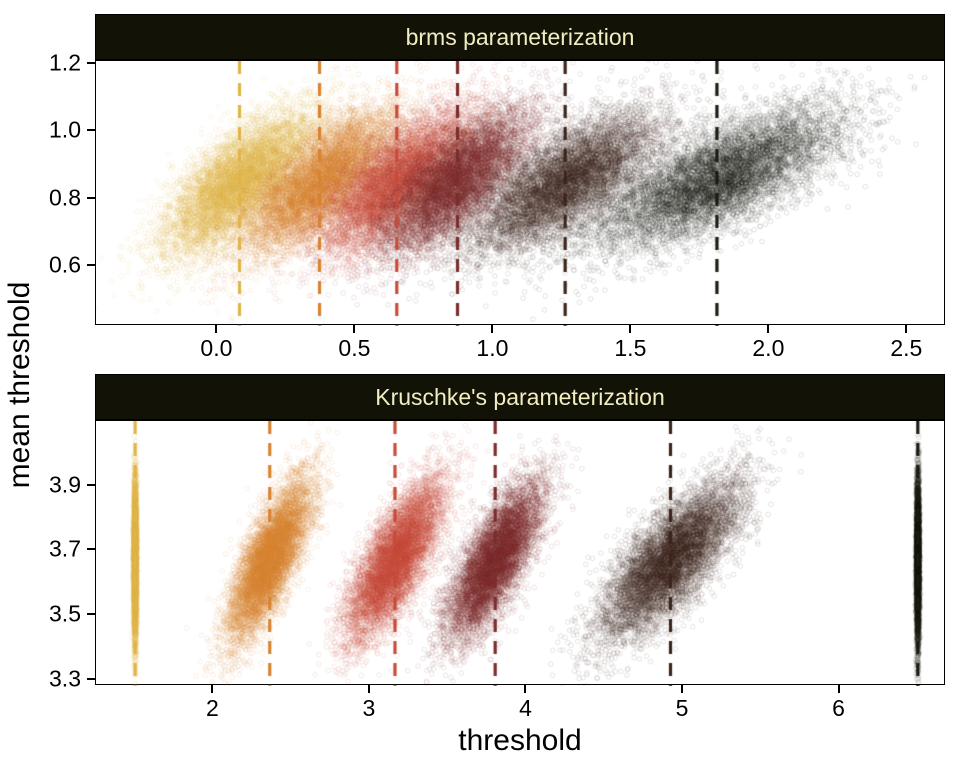 This screenshot has height=768, width=960. What do you see at coordinates (65, 484) in the screenshot?
I see `y-tick-label-kruschke: 3.9` at bounding box center [65, 484].